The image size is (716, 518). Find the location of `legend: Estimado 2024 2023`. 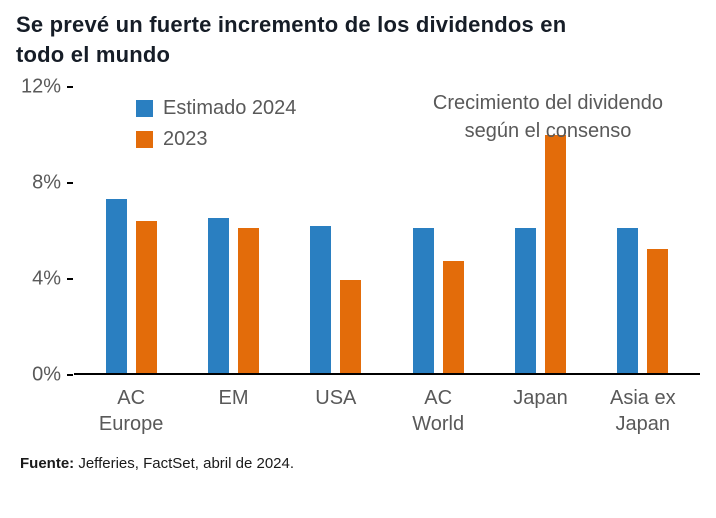

legend: Estimado 2024 2023 is located at coordinates (216, 124).